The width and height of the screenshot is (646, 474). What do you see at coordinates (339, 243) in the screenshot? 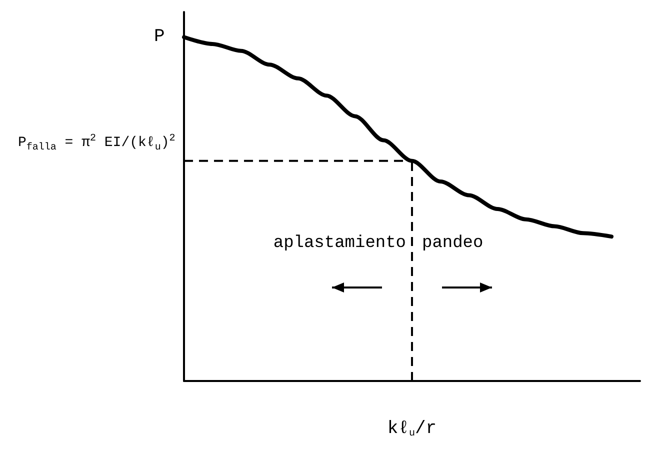
I see `annotation: aplastamiento` at bounding box center [339, 243].